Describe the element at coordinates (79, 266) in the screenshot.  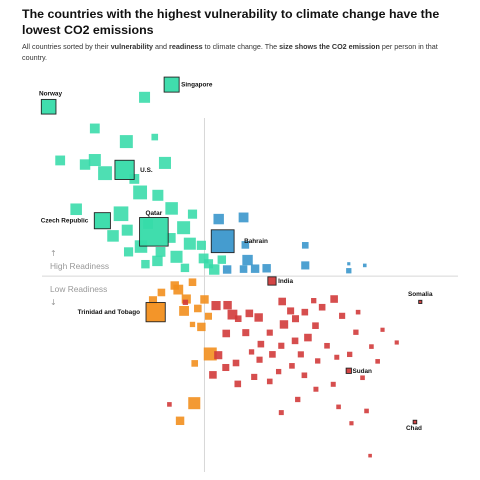
I see `high-readiness-label: High Readiness` at that location.